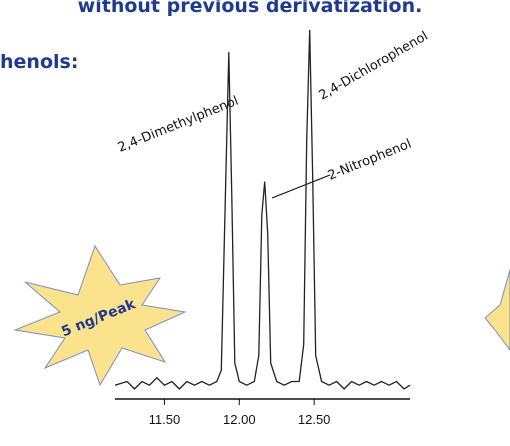  What do you see at coordinates (165, 419) in the screenshot?
I see `x-tick-label: 11.50` at bounding box center [165, 419].